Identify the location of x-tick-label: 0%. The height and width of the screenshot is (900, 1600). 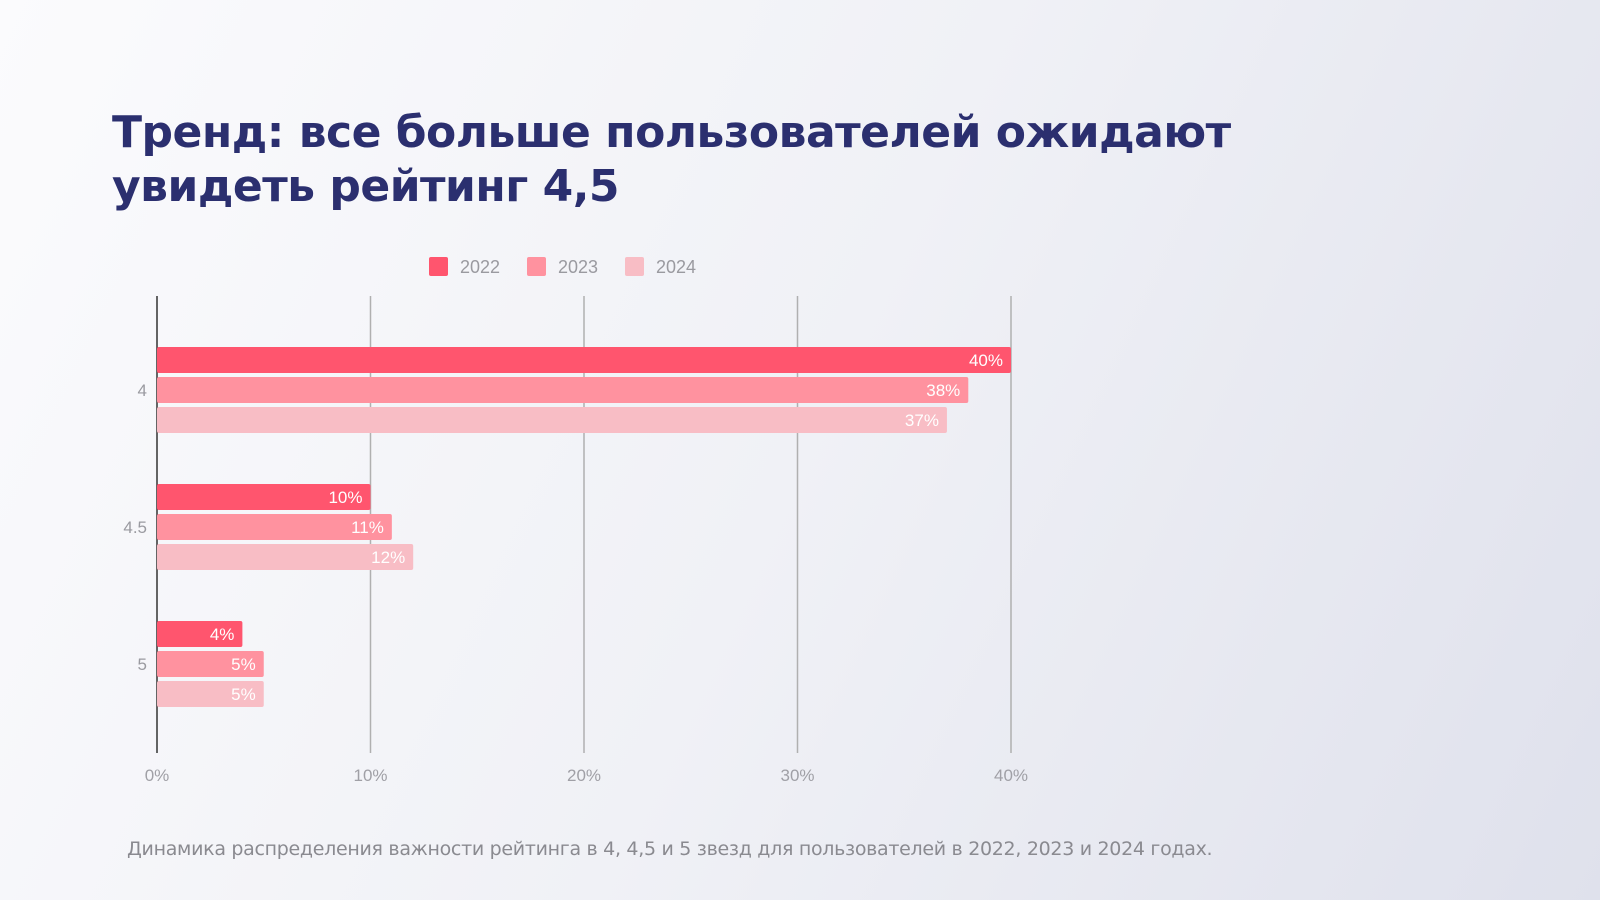
(157, 775).